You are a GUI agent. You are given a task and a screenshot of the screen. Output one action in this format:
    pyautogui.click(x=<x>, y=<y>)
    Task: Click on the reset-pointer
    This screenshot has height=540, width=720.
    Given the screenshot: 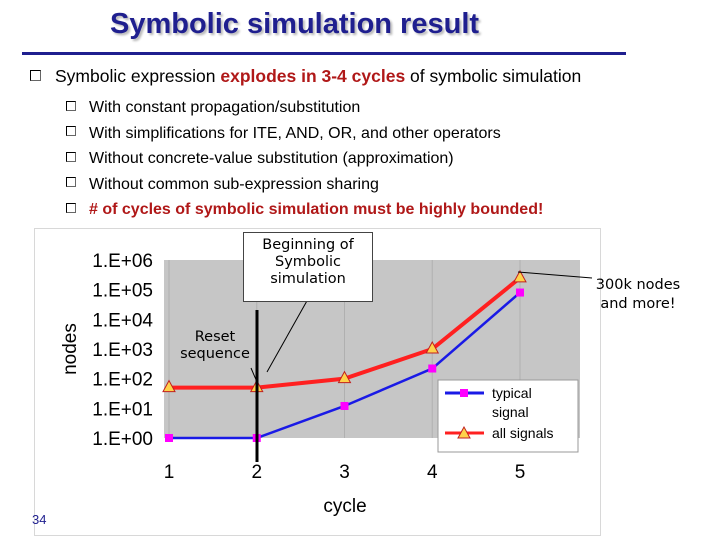 What is the action you would take?
    pyautogui.click(x=254, y=375)
    